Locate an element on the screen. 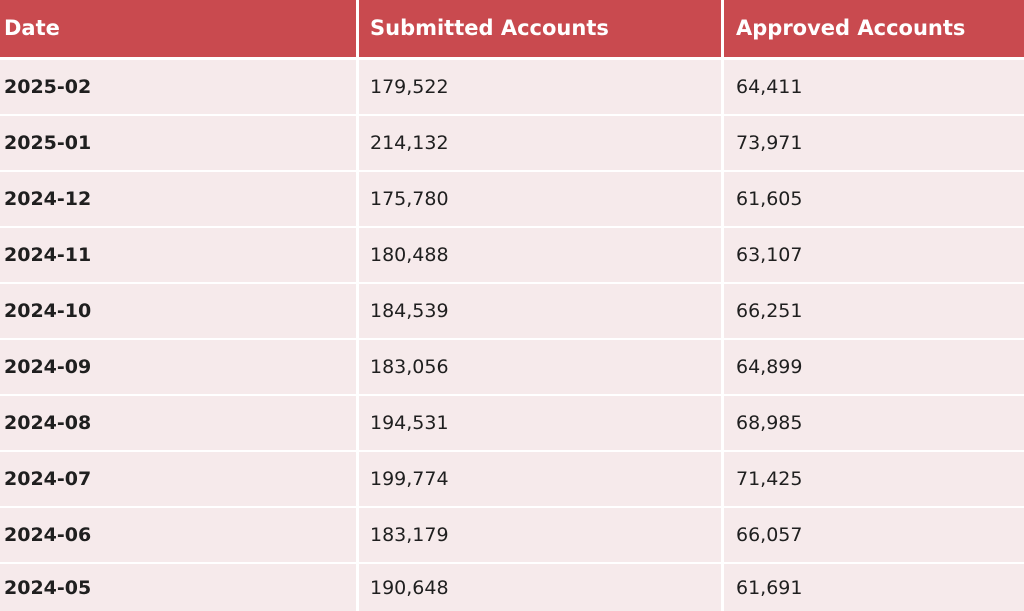  approved-accounts-cell: 61,691 is located at coordinates (874, 587).